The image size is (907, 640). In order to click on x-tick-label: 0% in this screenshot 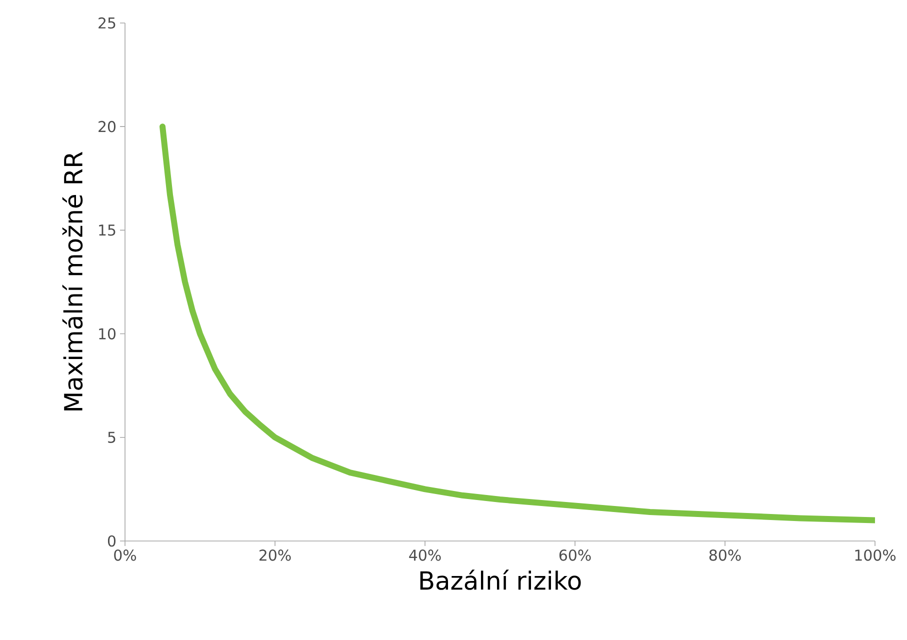, I will do `click(125, 555)`.